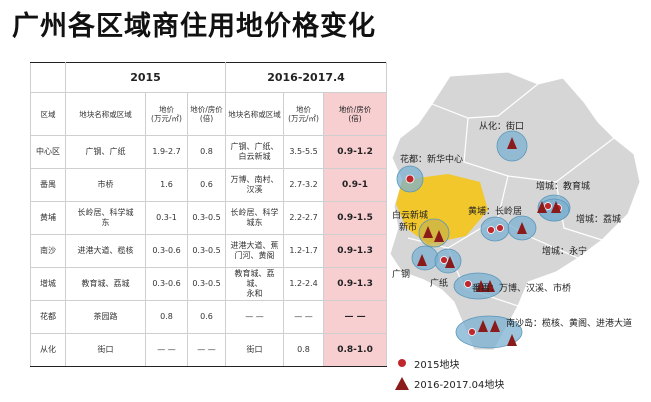  I want to click on cell-price-2015: 0.3-0.6, so click(166, 284).